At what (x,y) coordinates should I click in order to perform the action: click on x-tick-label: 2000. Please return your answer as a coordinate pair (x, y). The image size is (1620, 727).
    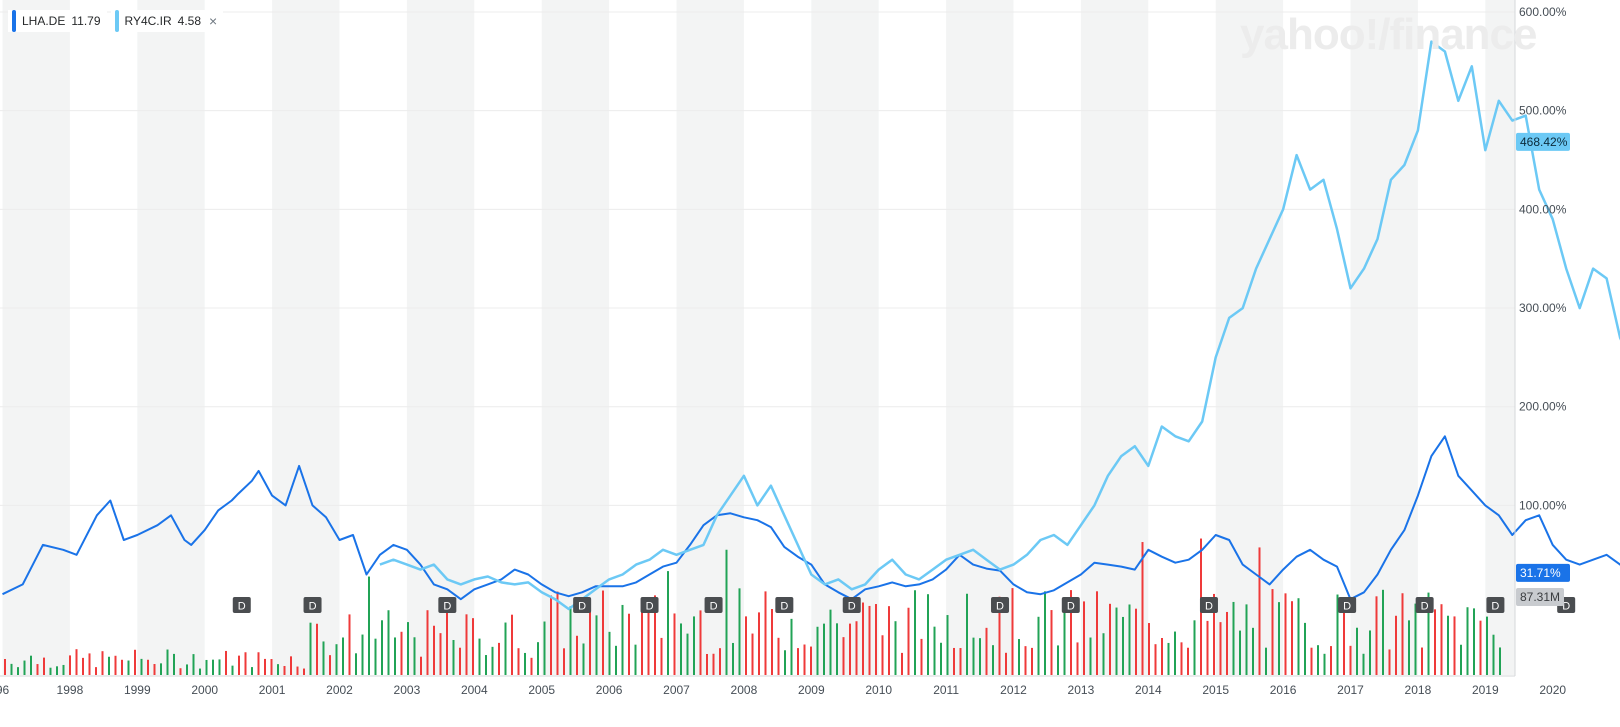
    Looking at the image, I should click on (204, 690).